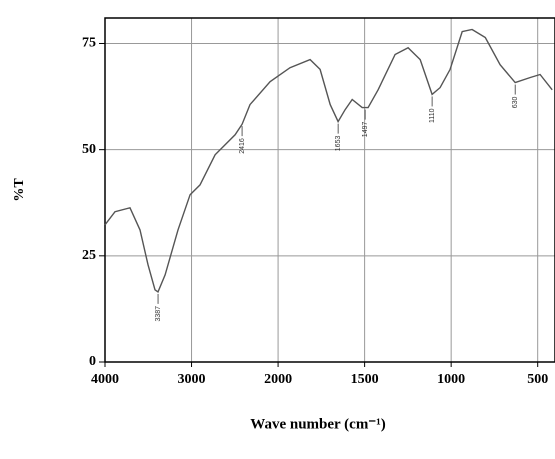 The width and height of the screenshot is (555, 459). Describe the element at coordinates (89, 255) in the screenshot. I see `y-tick-label: 25` at that location.